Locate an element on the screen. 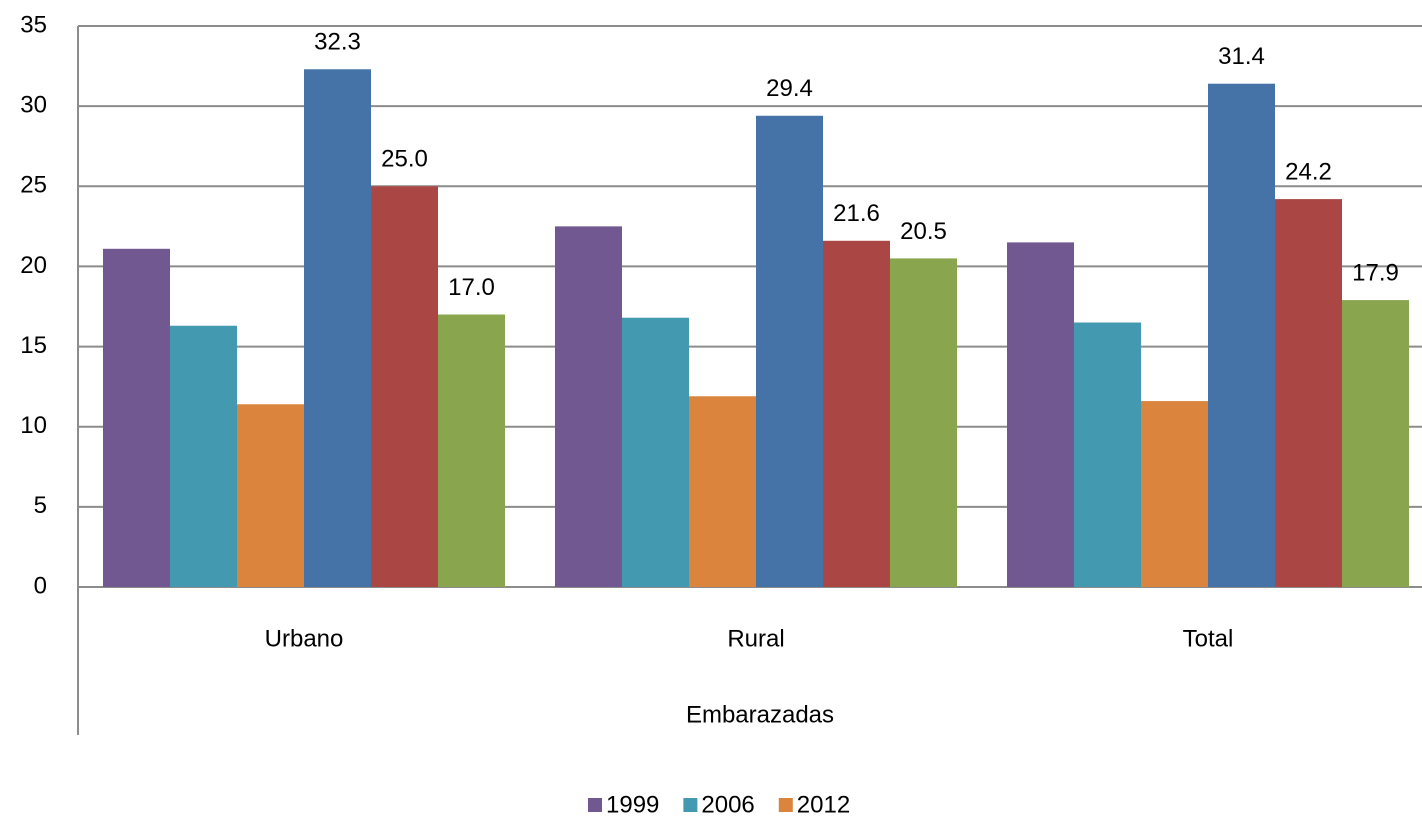  y-tick-label: 20 is located at coordinates (33, 265).